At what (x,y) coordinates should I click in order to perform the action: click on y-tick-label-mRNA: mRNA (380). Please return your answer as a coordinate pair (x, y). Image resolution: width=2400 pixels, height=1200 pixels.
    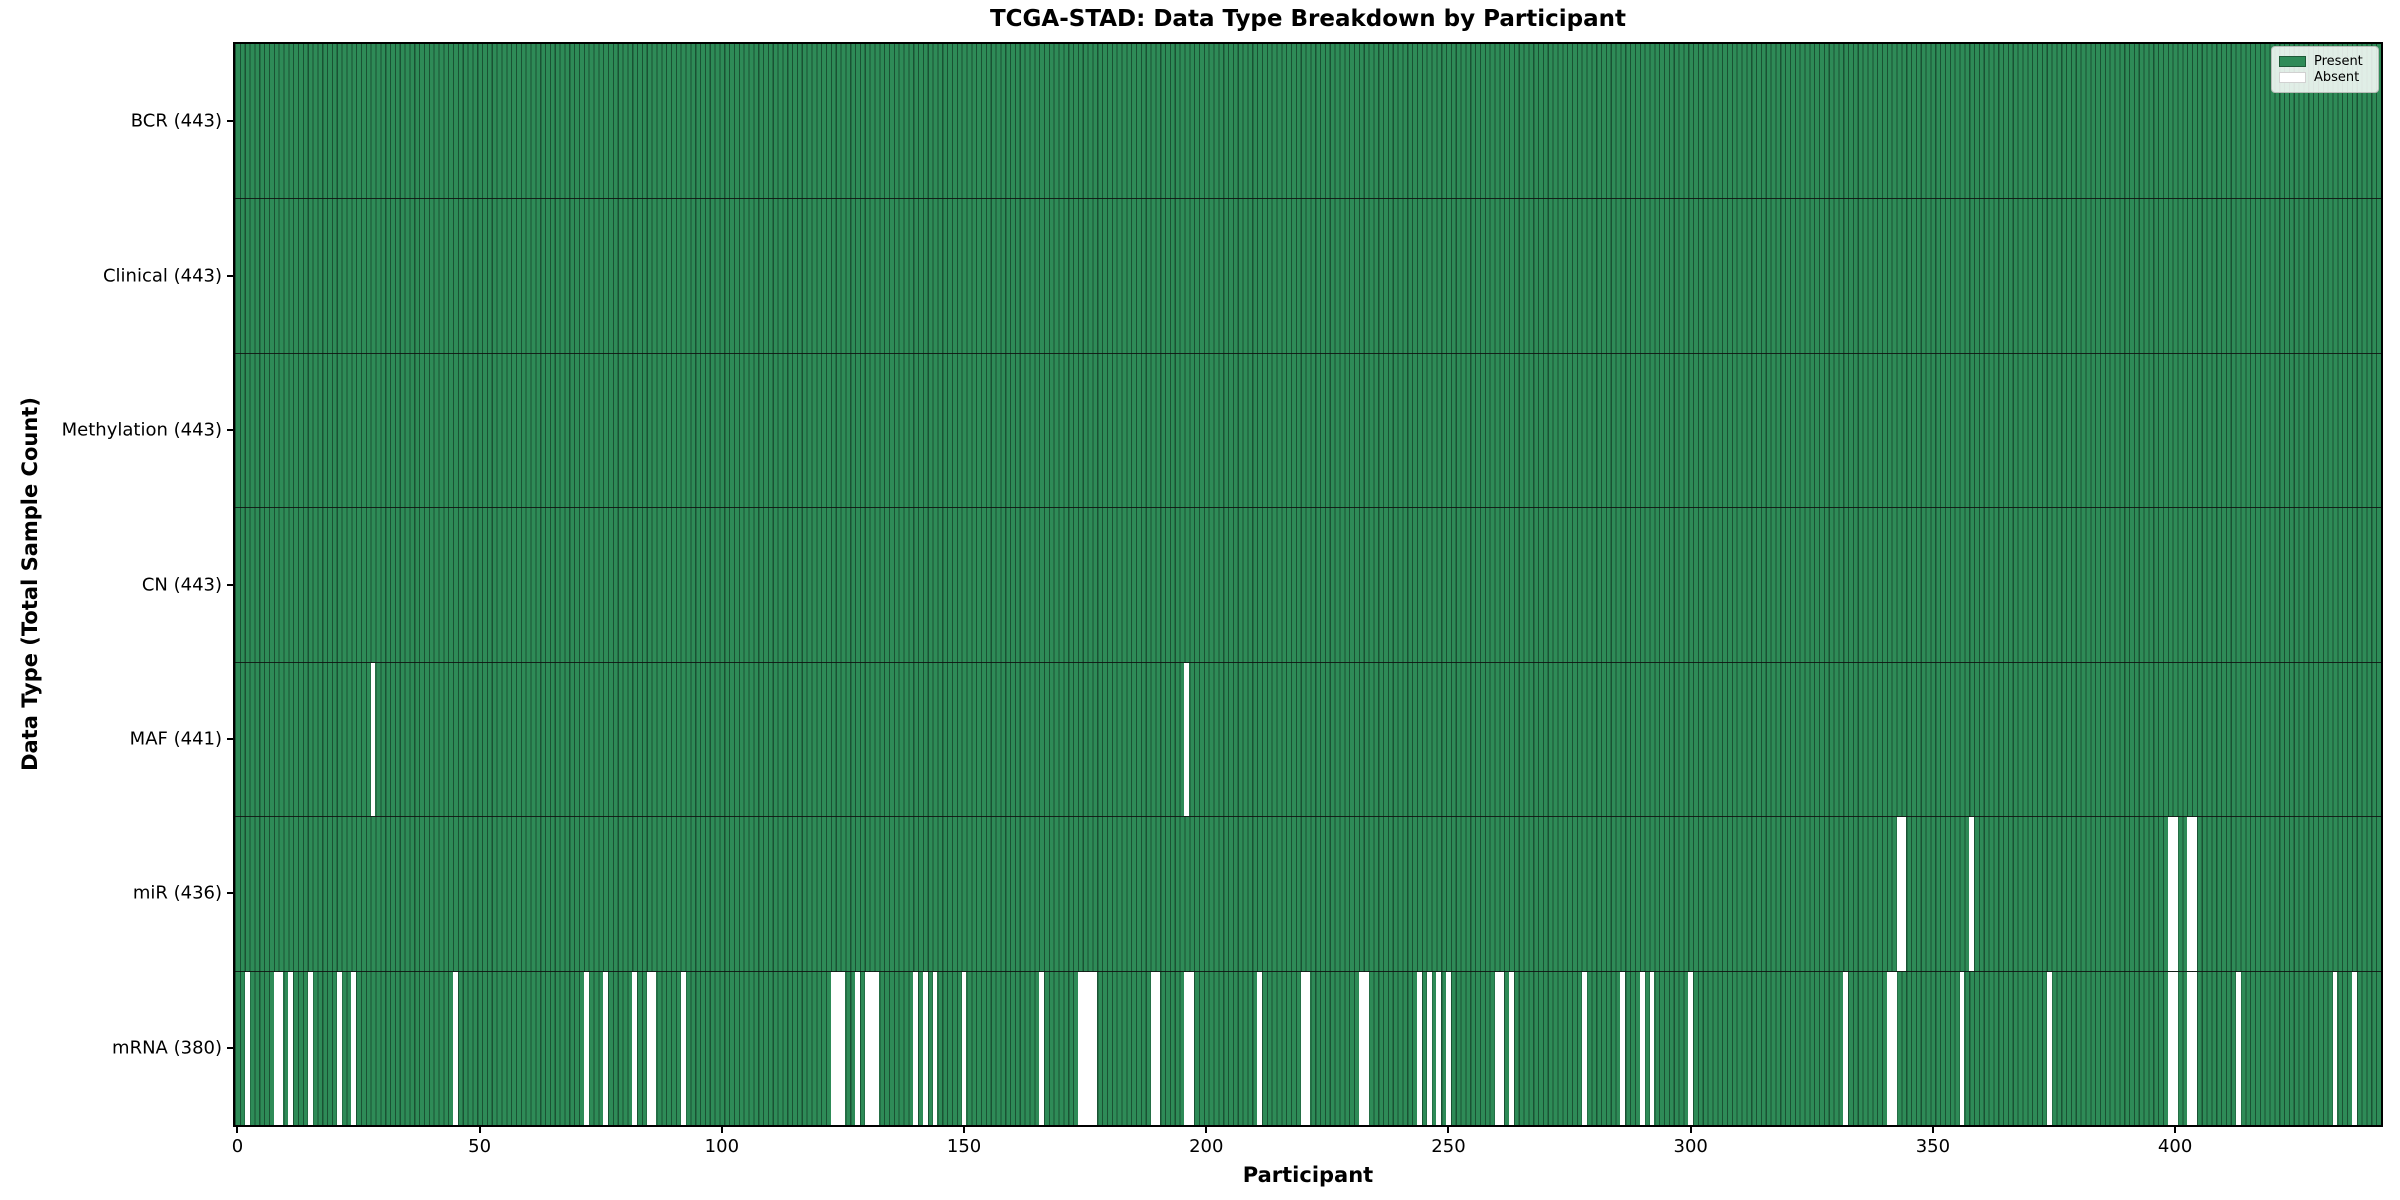
    Looking at the image, I should click on (167, 1048).